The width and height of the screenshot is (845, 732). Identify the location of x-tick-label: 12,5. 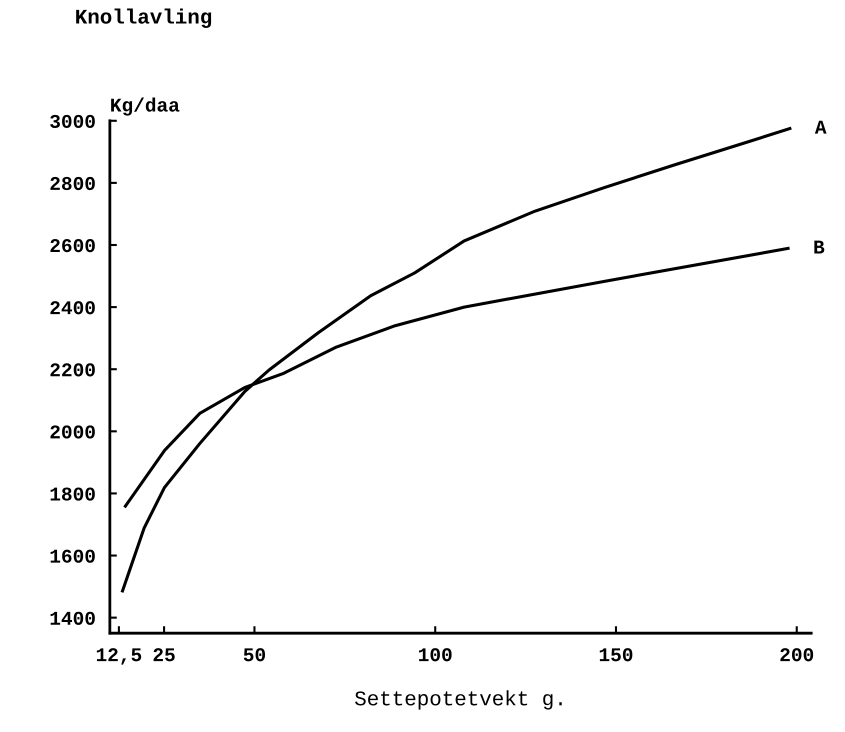
(119, 656).